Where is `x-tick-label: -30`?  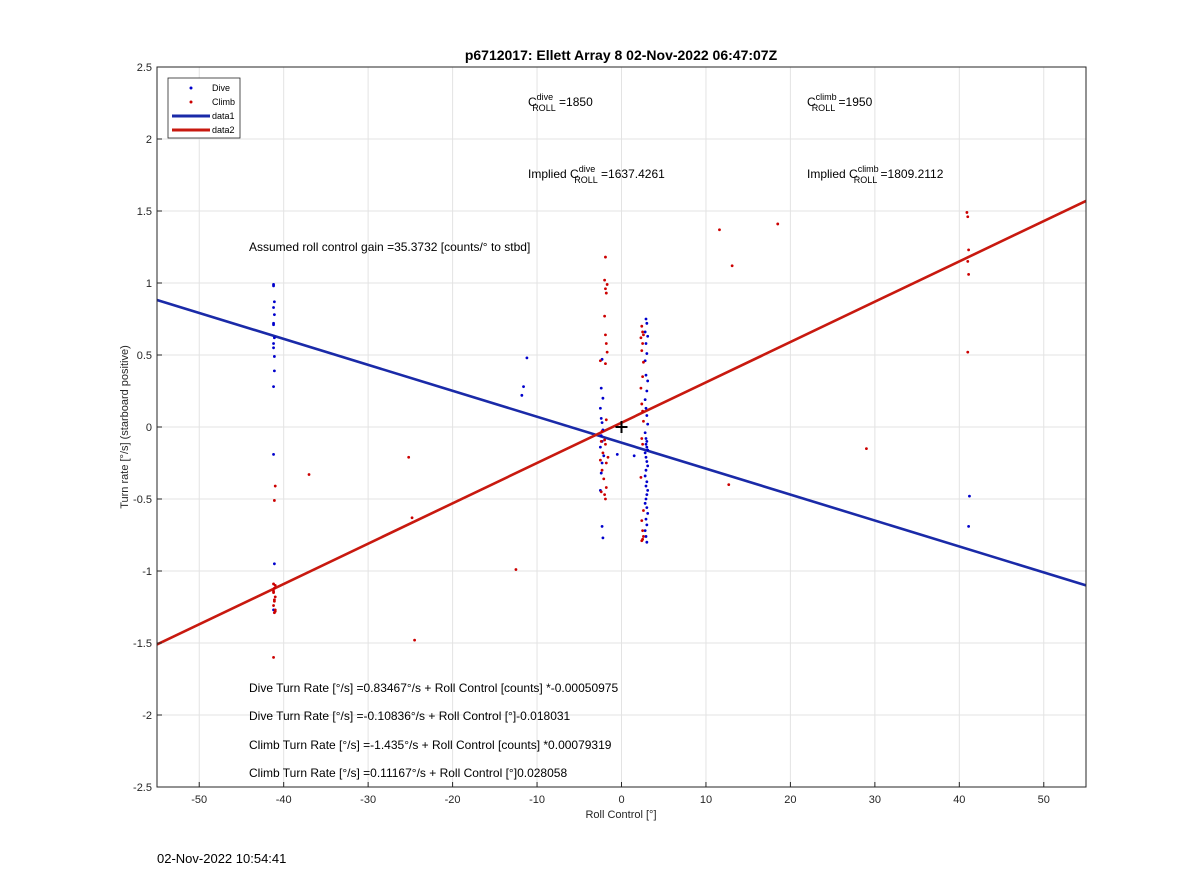 x-tick-label: -30 is located at coordinates (368, 800).